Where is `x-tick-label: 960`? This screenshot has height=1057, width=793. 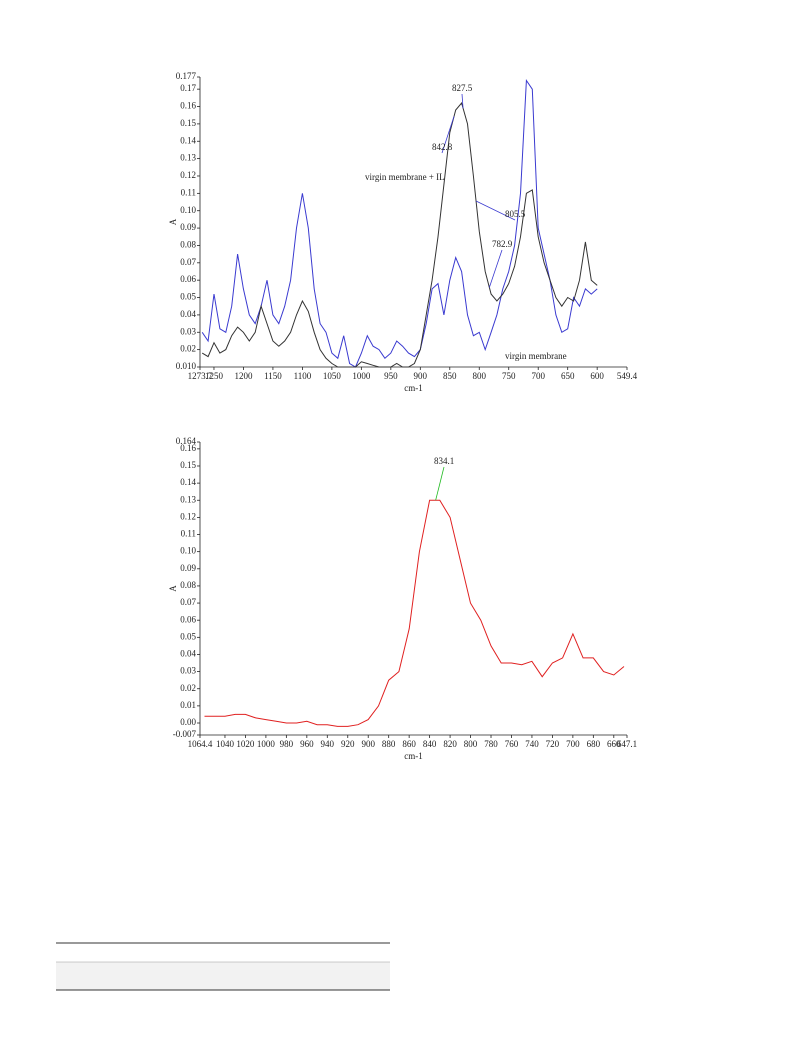 x-tick-label: 960 is located at coordinates (307, 744).